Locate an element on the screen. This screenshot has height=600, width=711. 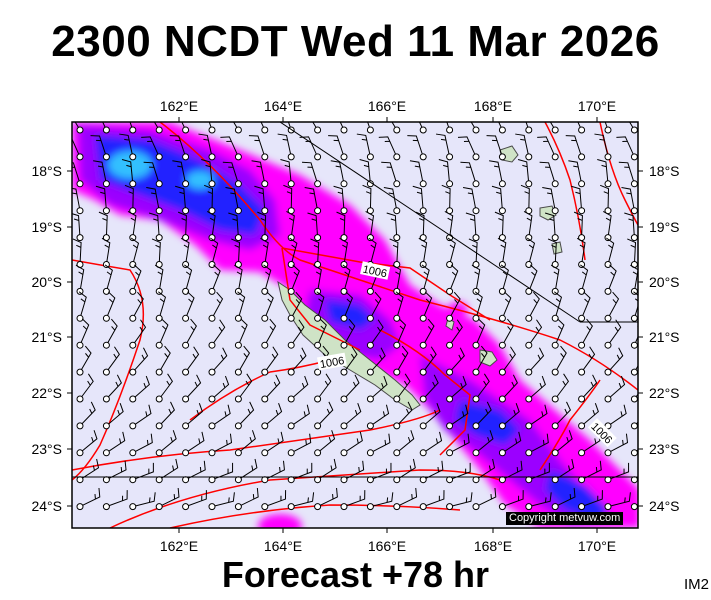
lon-label-top-170: 170°E is located at coordinates (597, 106).